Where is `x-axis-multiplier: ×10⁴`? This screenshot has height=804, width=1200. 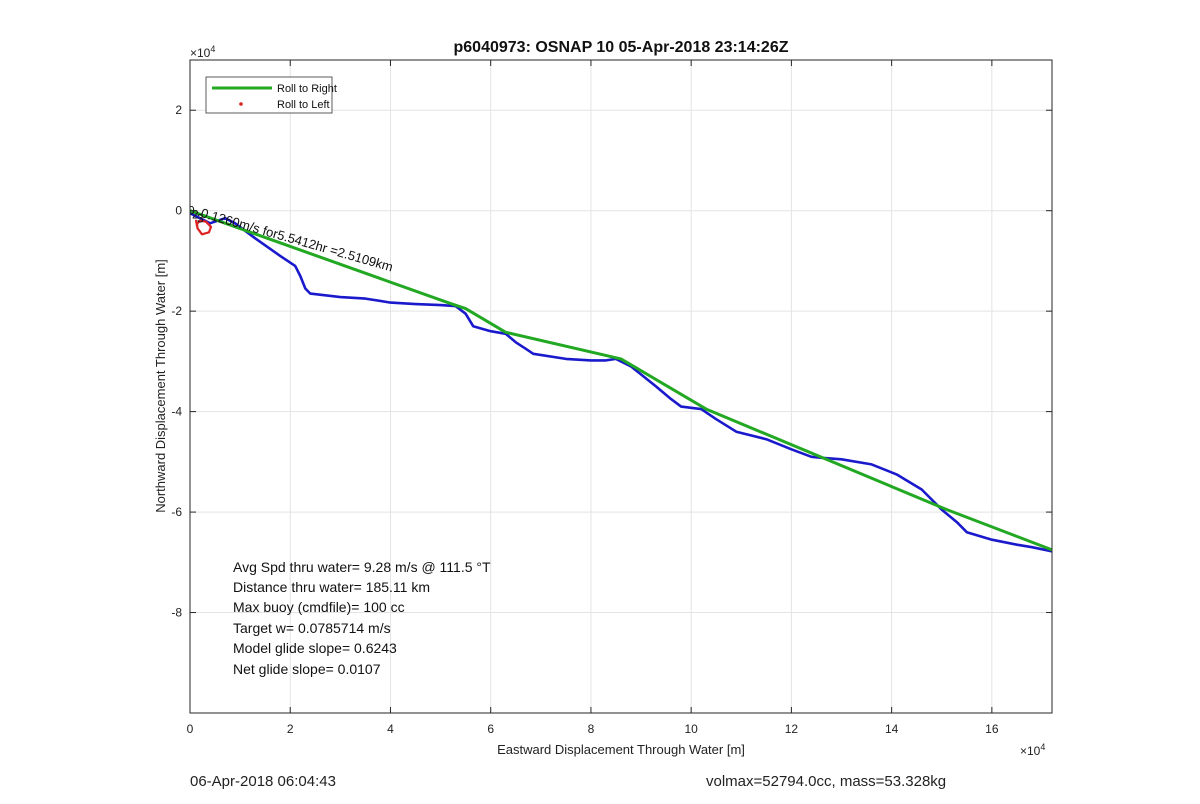 x-axis-multiplier: ×10⁴ is located at coordinates (1032, 750).